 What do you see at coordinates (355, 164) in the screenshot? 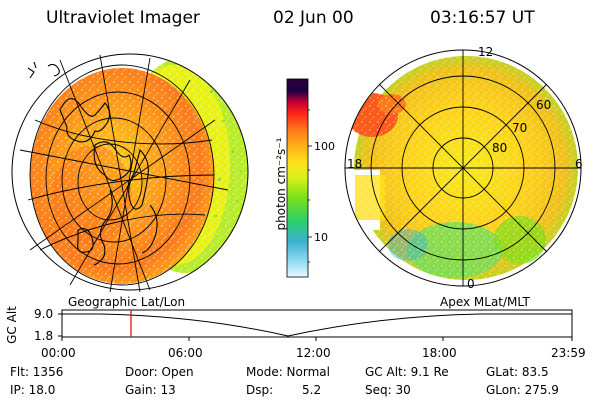
I see `mlt-label-18: 18` at bounding box center [355, 164].